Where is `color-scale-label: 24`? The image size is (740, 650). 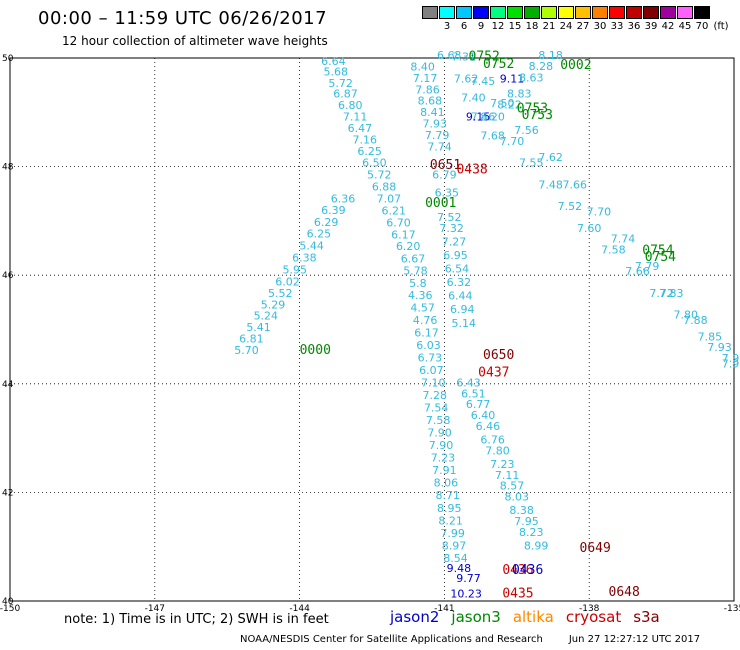
color-scale-label: 24 is located at coordinates (566, 26).